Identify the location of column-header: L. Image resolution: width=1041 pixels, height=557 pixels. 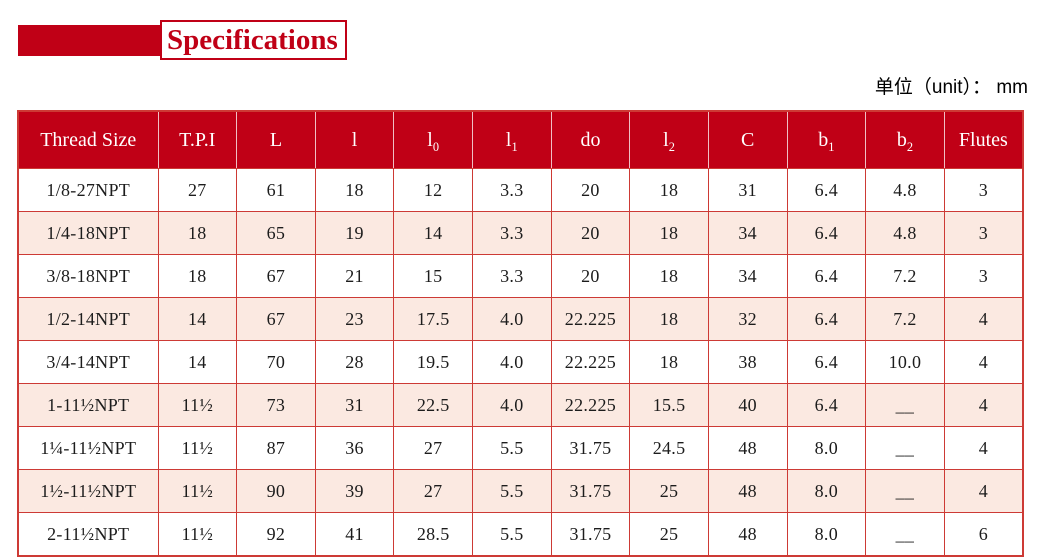
(276, 140).